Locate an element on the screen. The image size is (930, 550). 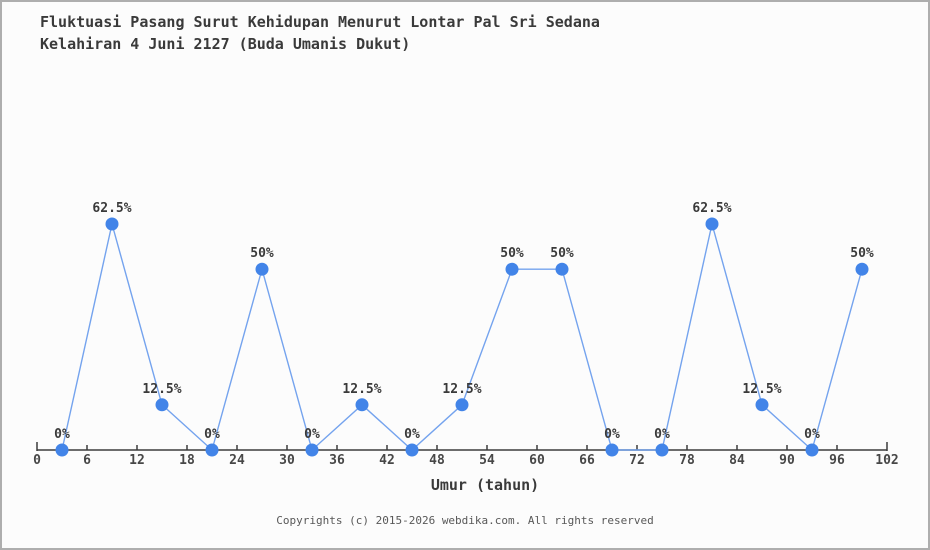
x-axis-tick-label: 102 is located at coordinates (886, 460).